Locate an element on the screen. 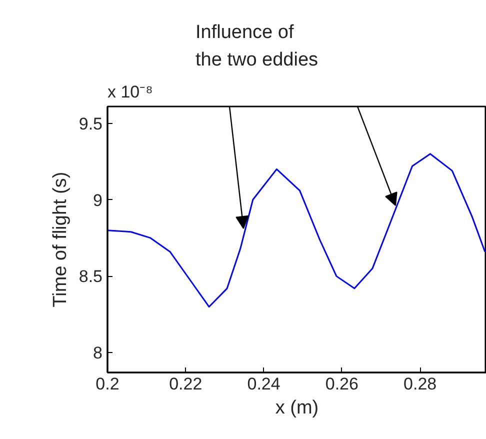  x-axis-title: x (m) is located at coordinates (297, 408).